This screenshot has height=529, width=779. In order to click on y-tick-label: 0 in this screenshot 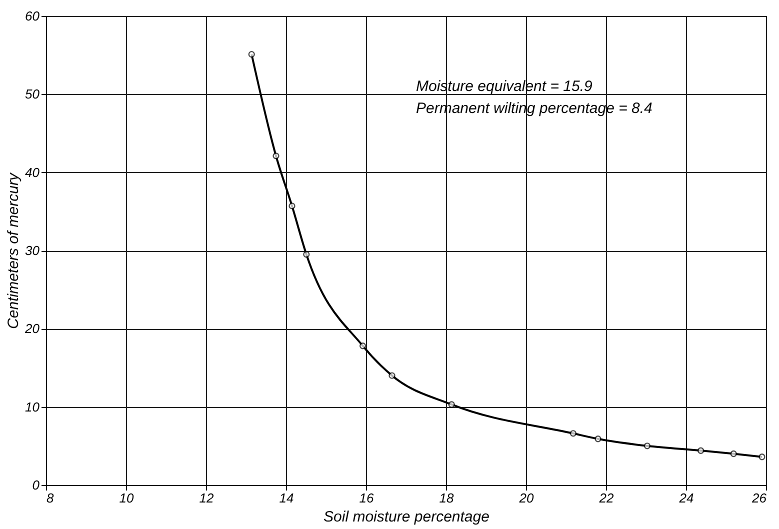, I will do `click(36, 485)`.